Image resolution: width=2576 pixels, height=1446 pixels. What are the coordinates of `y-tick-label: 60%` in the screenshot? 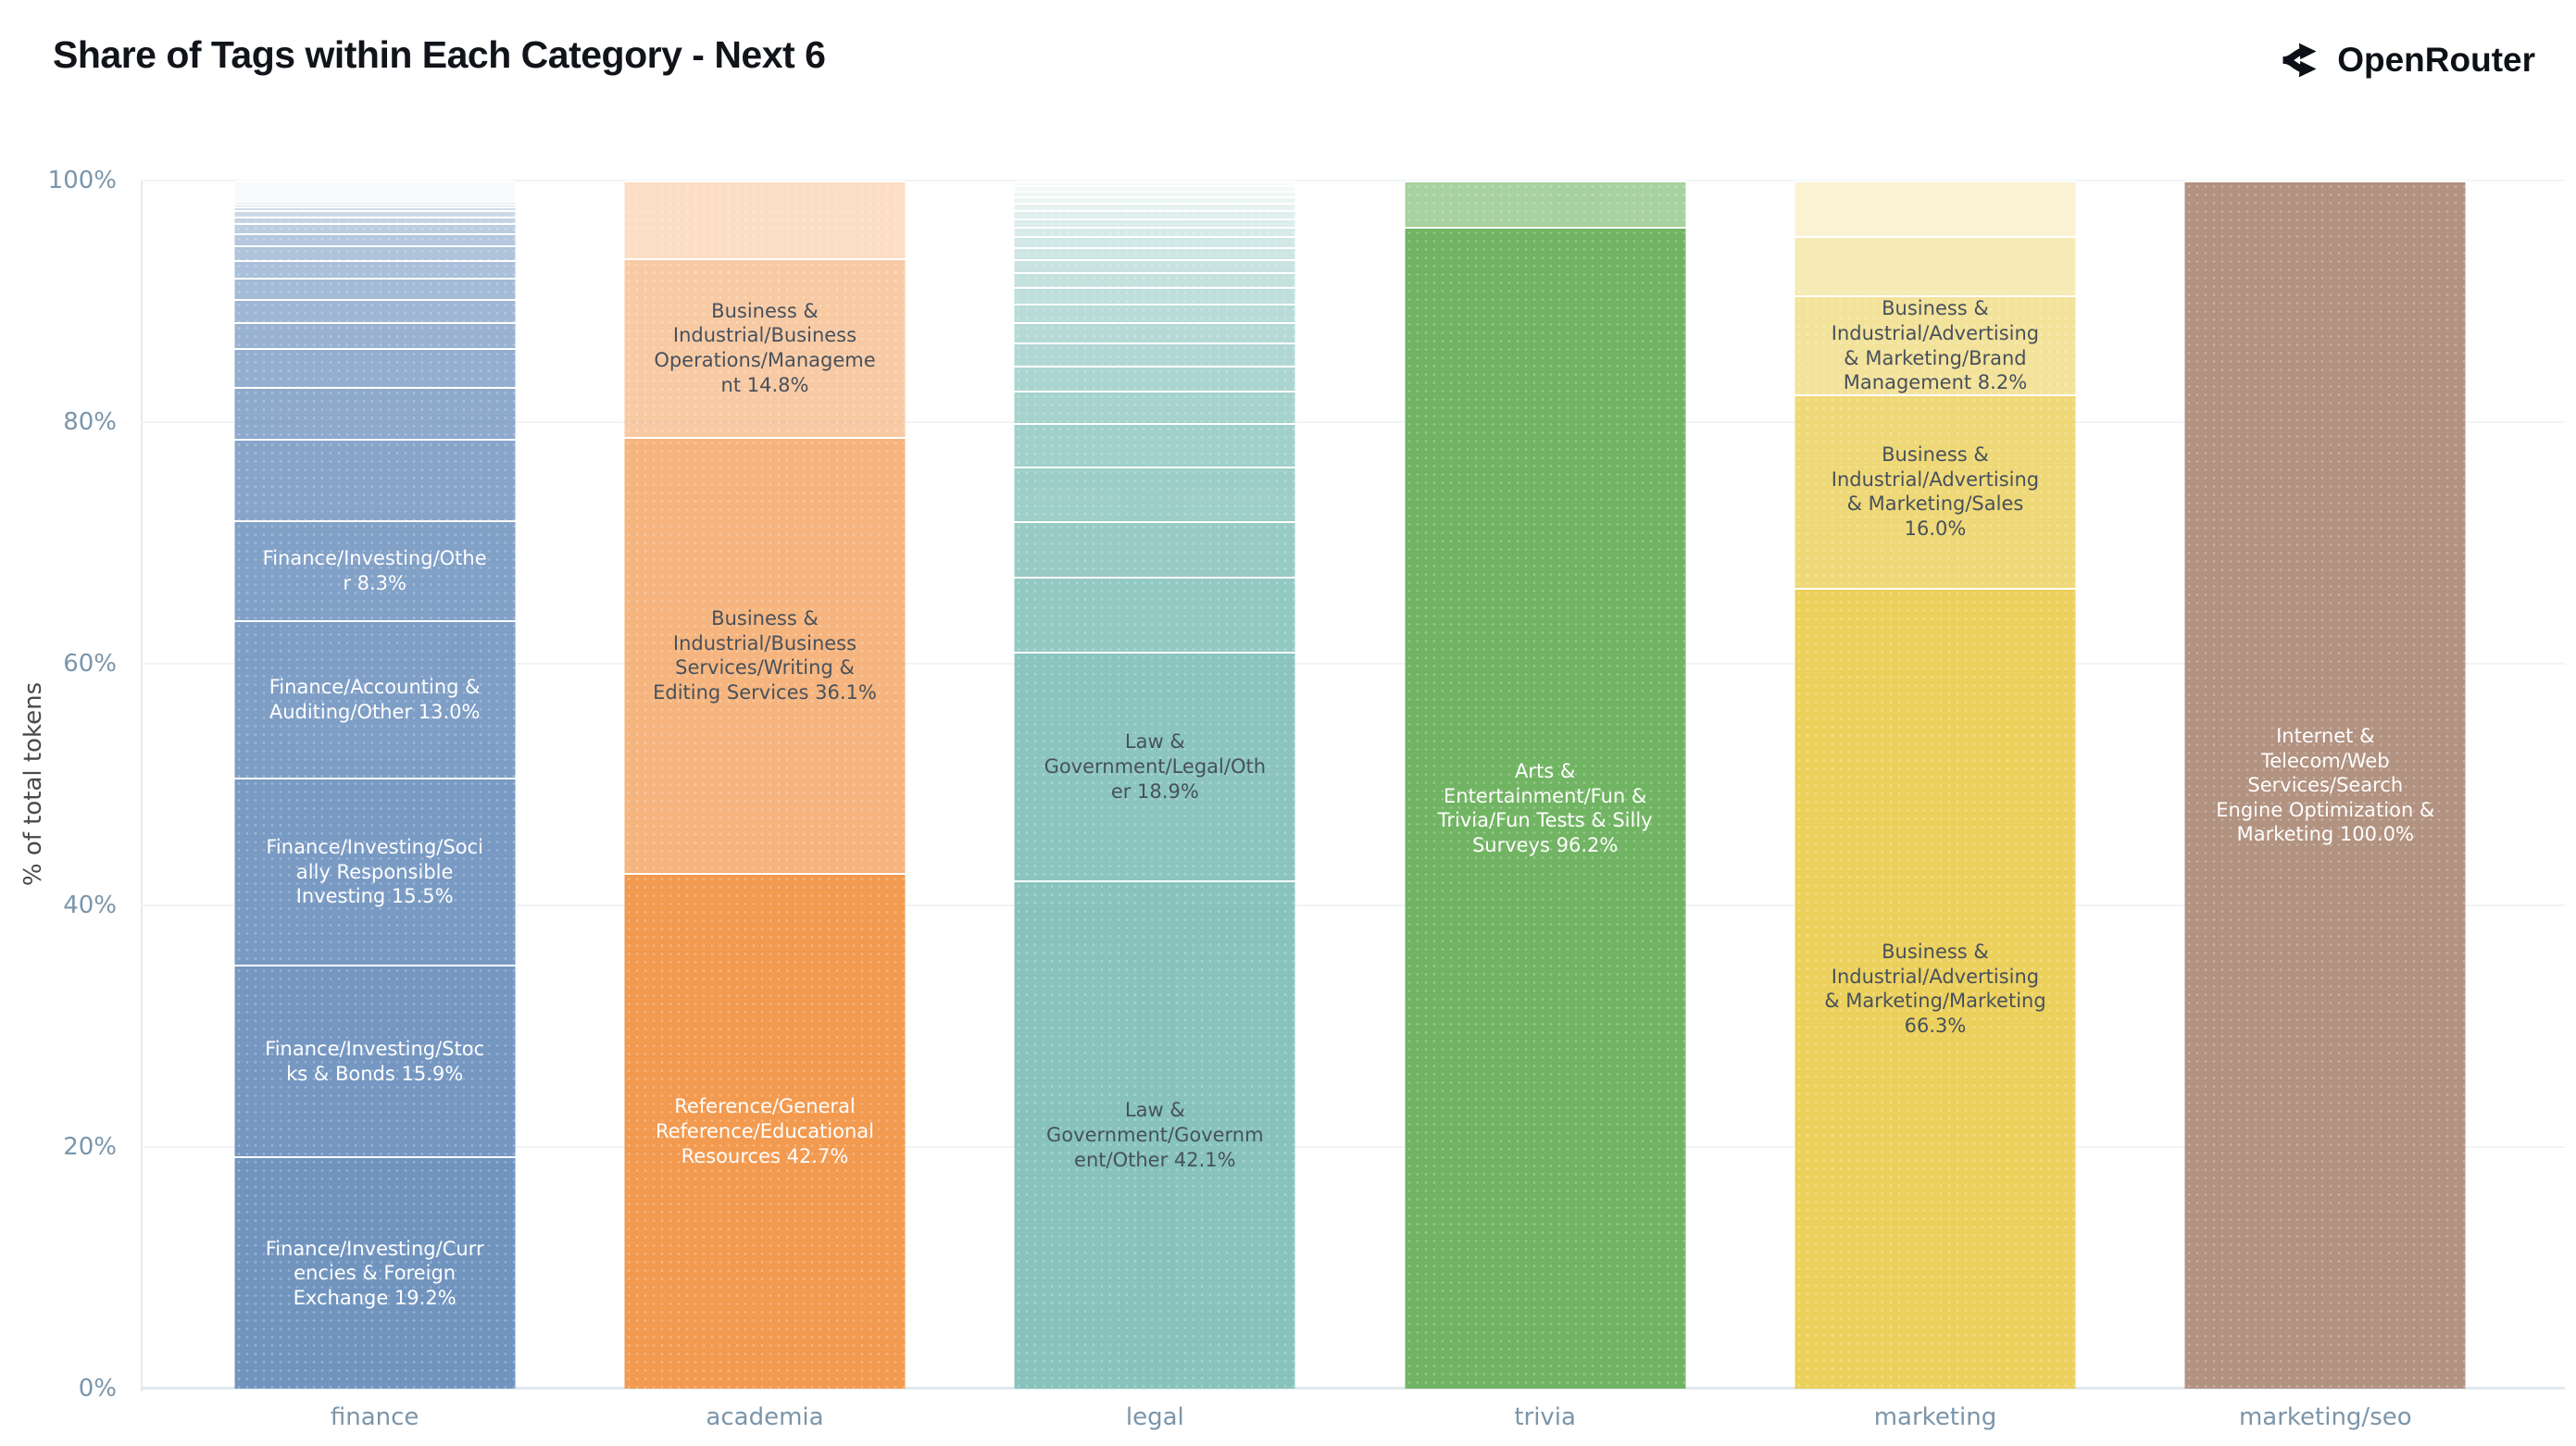 It's located at (90, 664).